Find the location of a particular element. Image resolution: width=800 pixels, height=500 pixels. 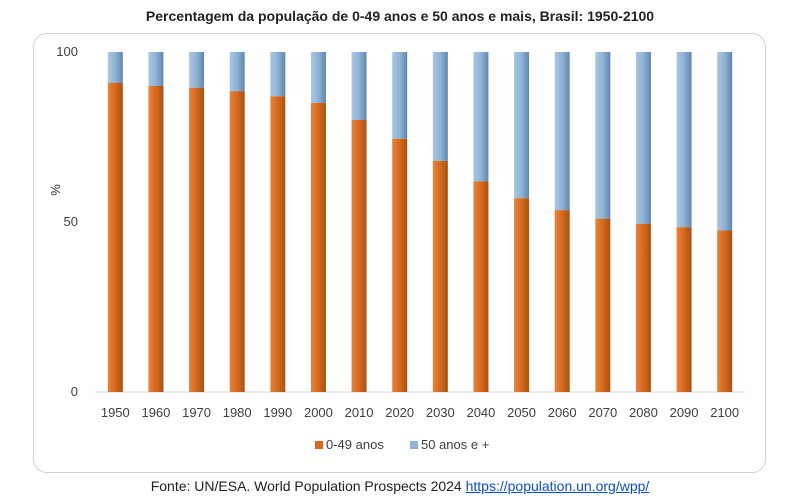

x-tick-label: 2080 is located at coordinates (643, 412).